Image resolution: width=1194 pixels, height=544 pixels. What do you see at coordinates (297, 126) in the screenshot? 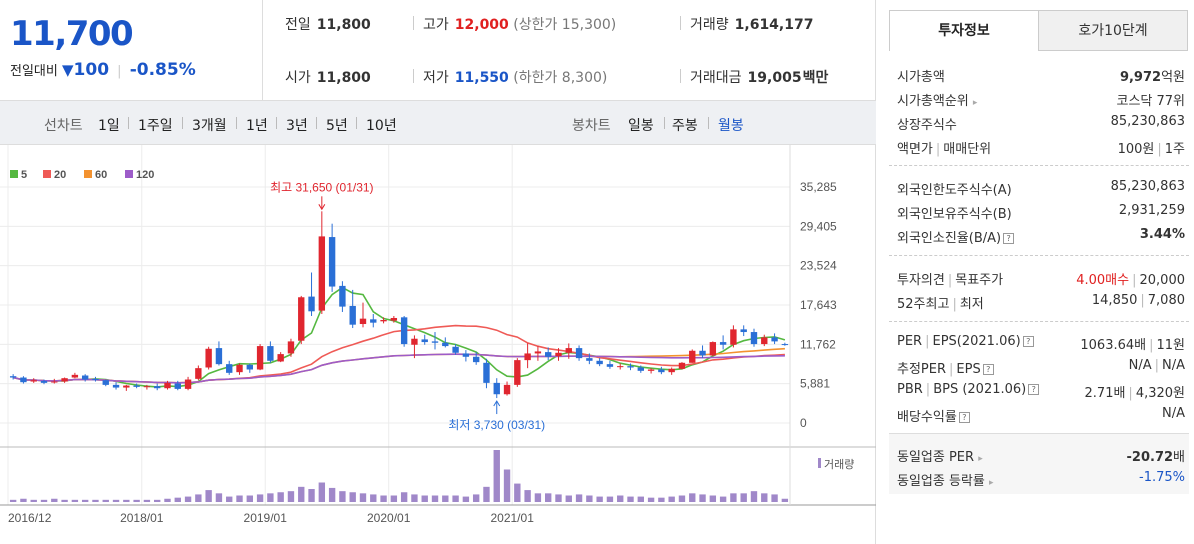
I see `tab-3year: 3년` at bounding box center [297, 126].